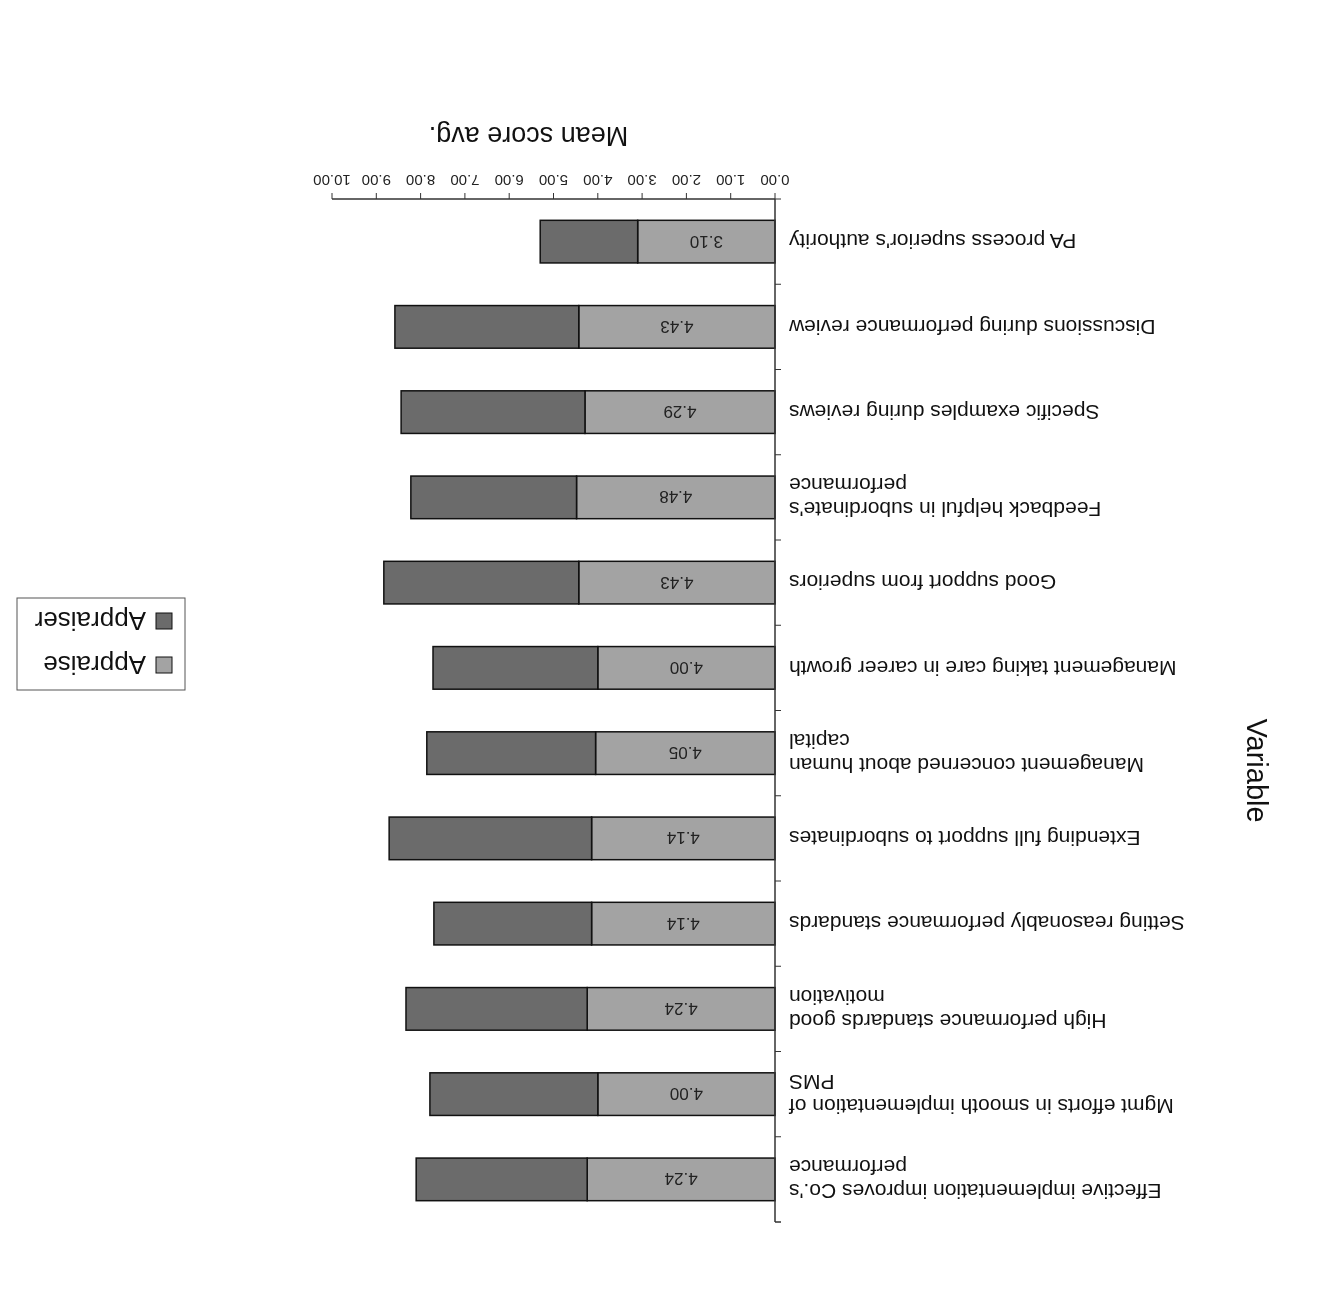  What do you see at coordinates (685, 753) in the screenshot?
I see `data-label: 4.05` at bounding box center [685, 753].